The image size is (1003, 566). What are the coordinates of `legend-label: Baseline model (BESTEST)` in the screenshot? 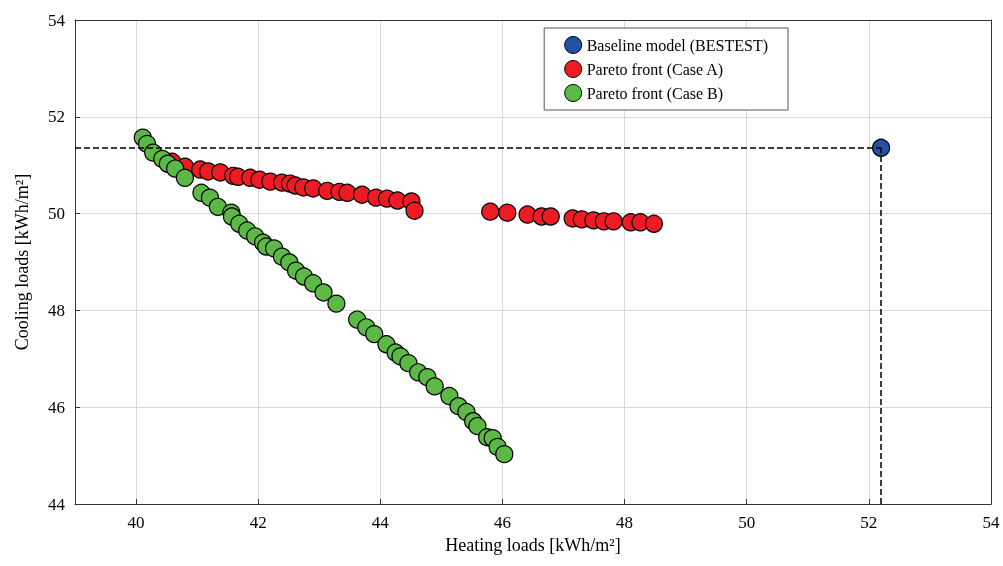 It's located at (677, 45).